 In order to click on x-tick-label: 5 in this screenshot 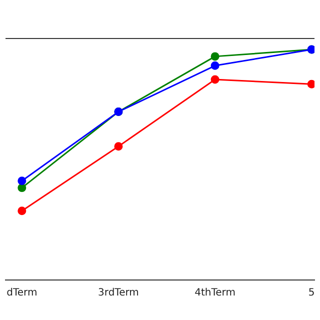, I will do `click(311, 293)`.